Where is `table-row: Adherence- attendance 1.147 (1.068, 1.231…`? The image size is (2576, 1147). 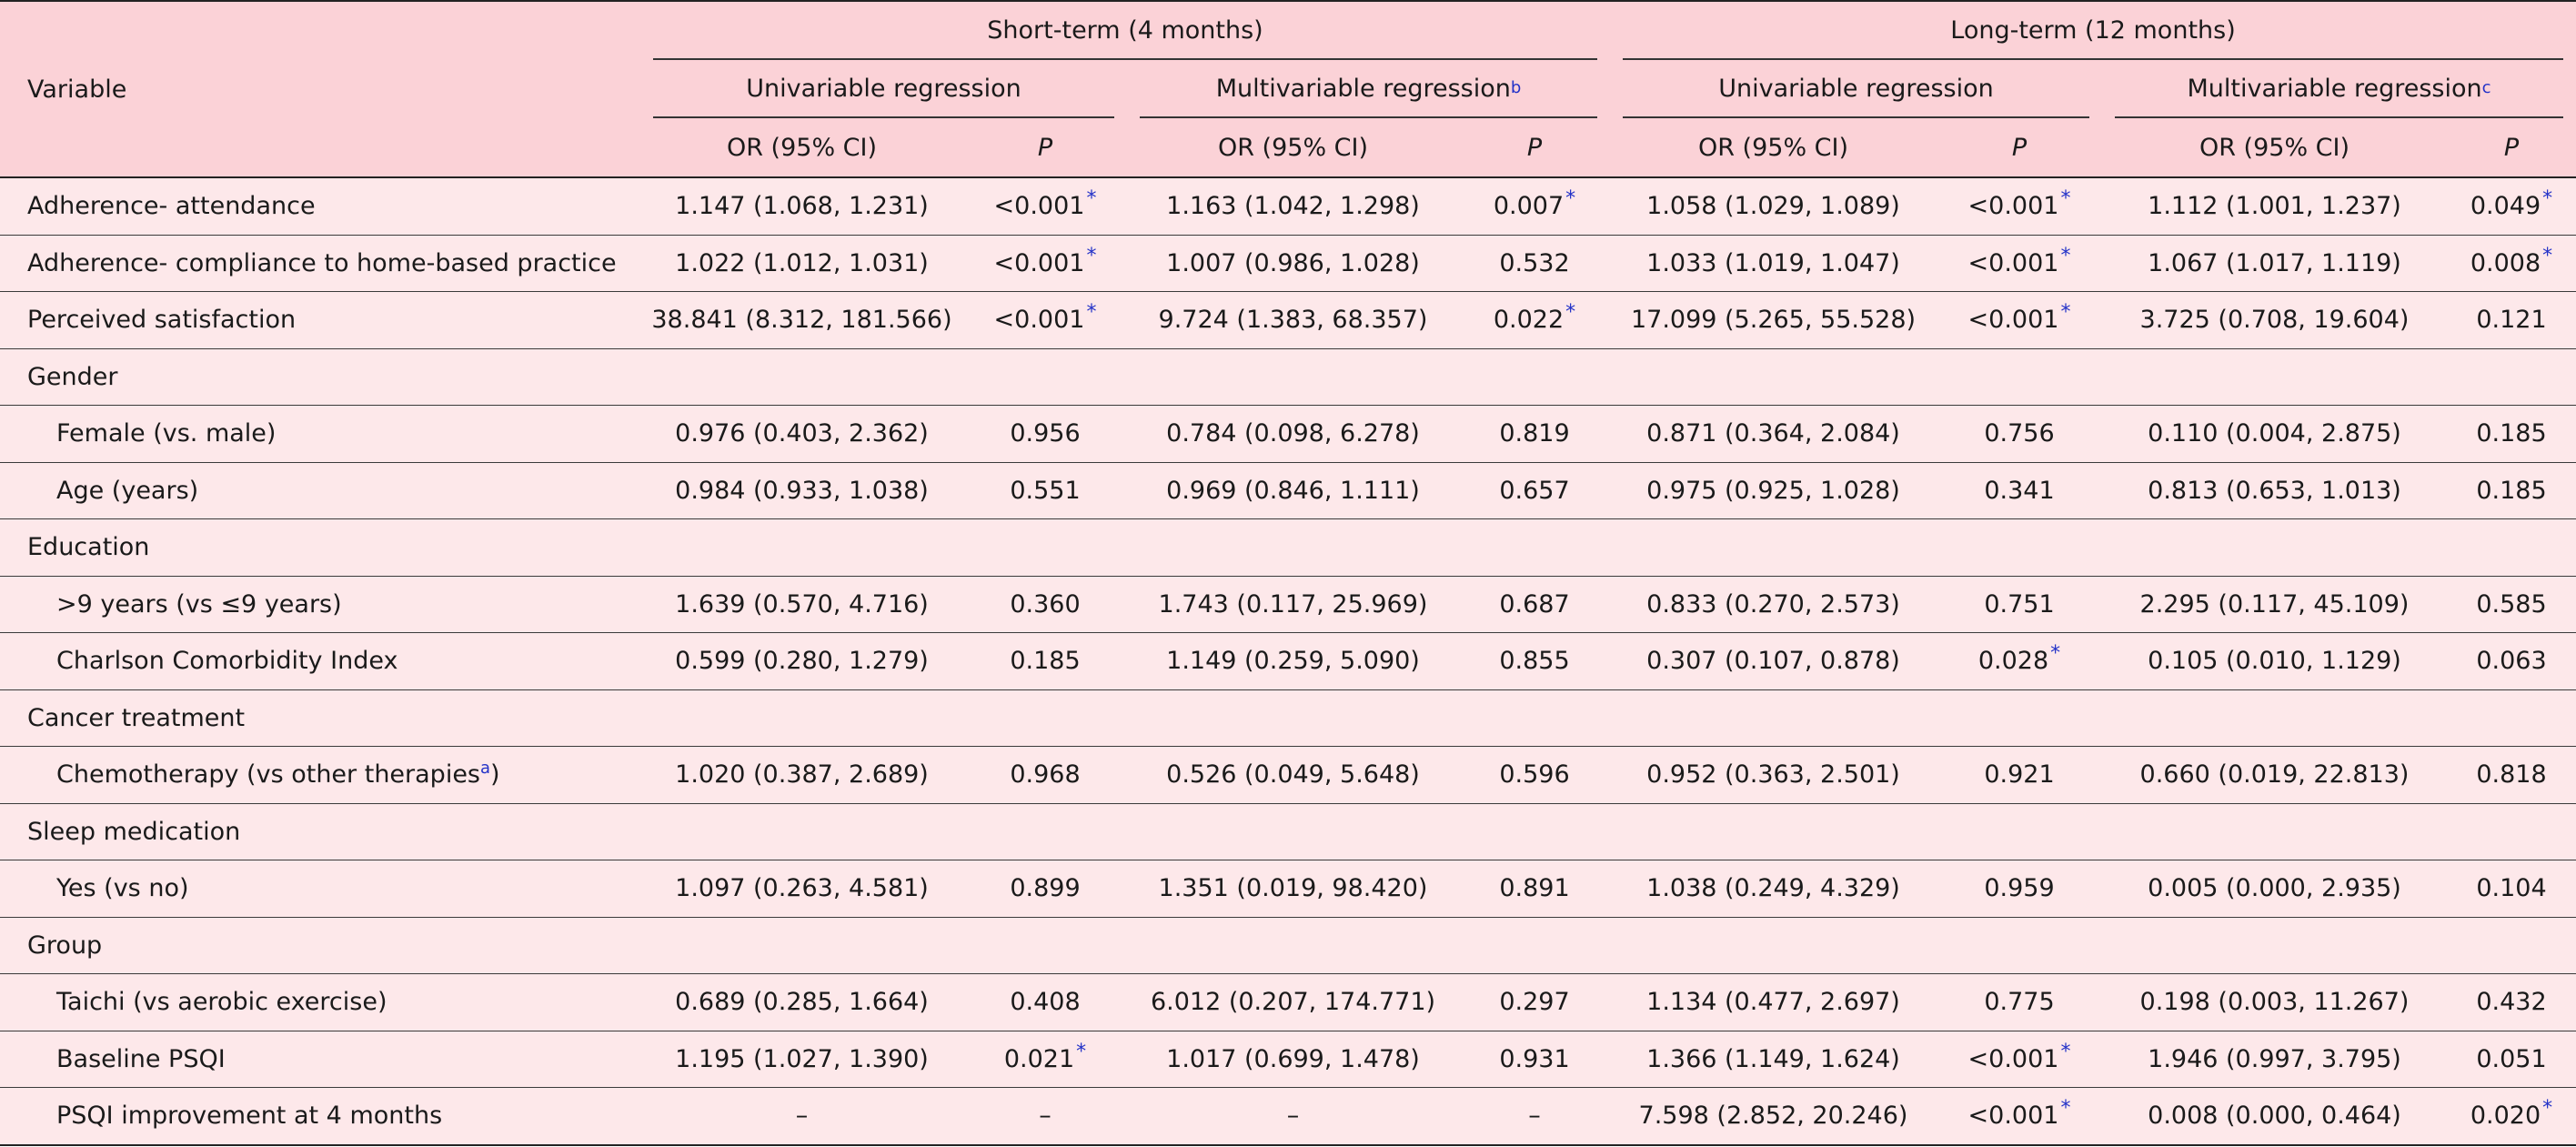 table-row: Adherence- attendance 1.147 (1.068, 1.231… is located at coordinates (1288, 206).